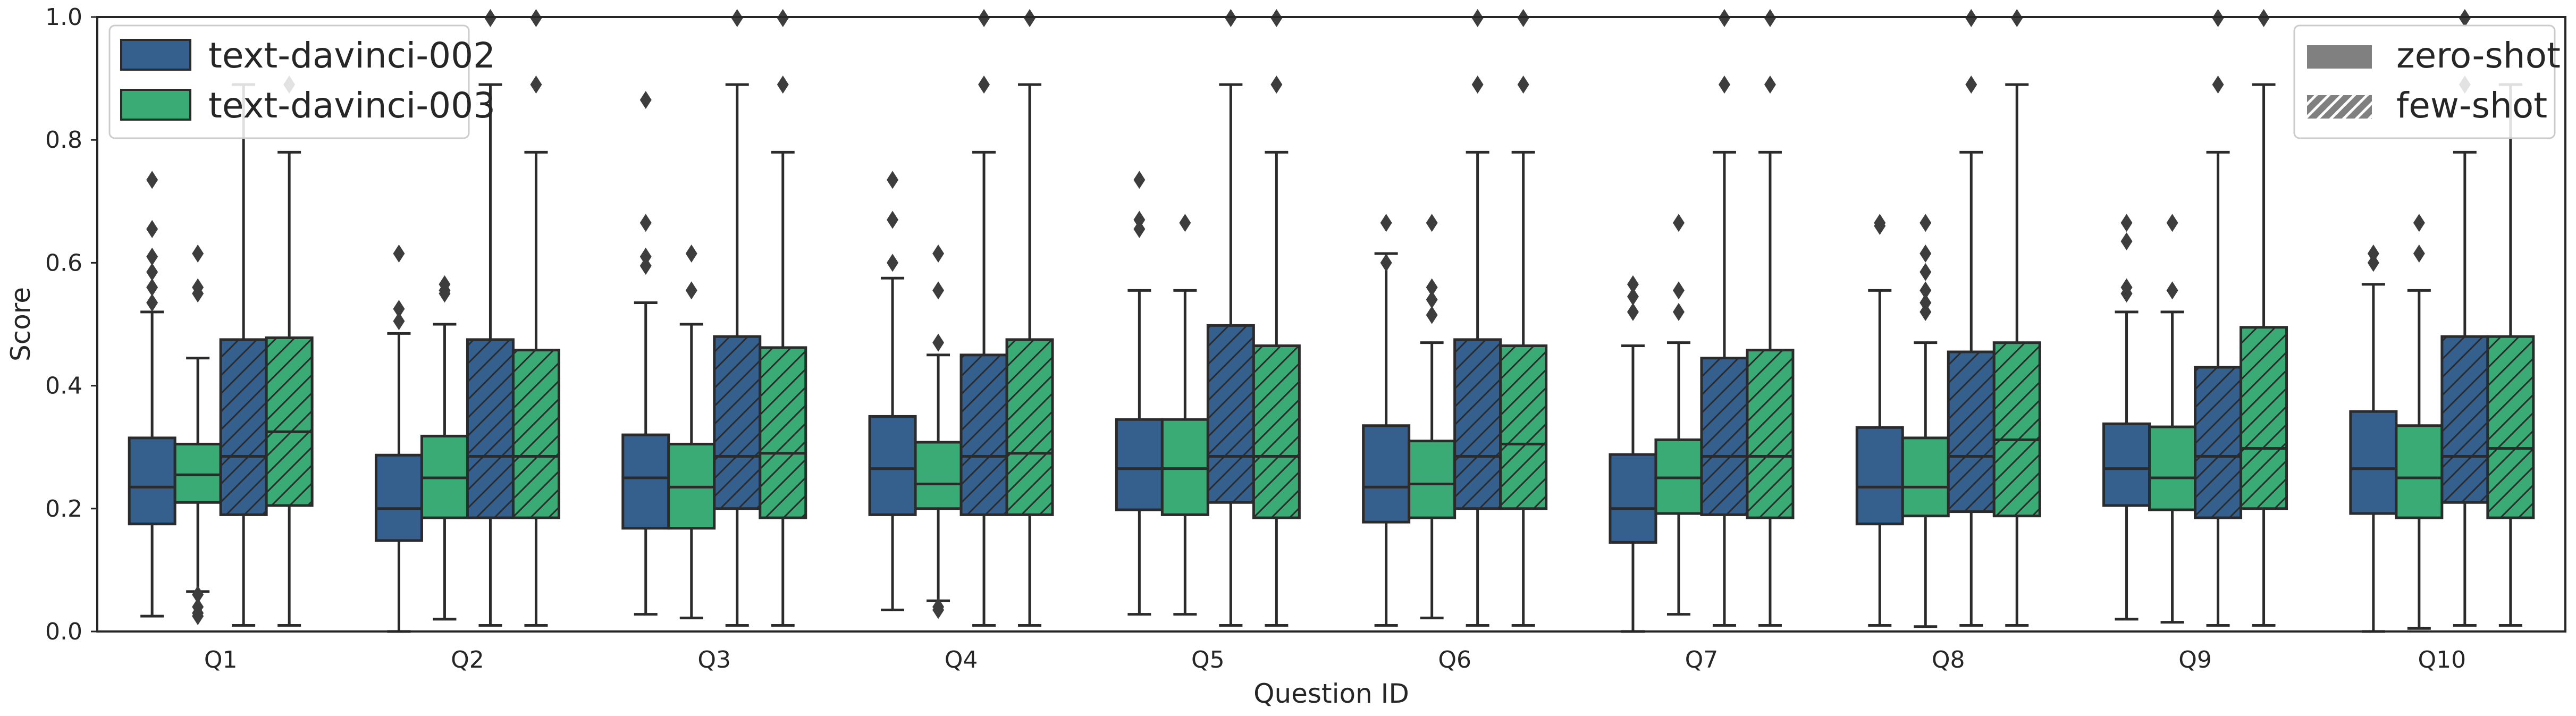 The image size is (2576, 716). Describe the element at coordinates (1971, 318) in the screenshot. I see `box-Q8-text-davinci-002-few-shot` at that location.